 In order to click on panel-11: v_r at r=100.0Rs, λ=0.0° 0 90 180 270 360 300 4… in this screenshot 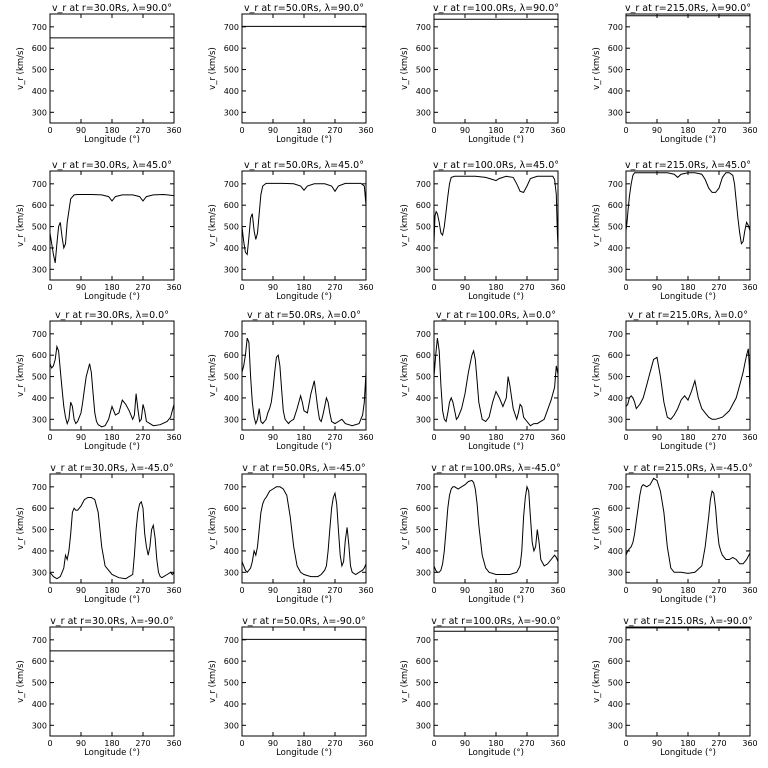, I will do `click(483, 381)`.